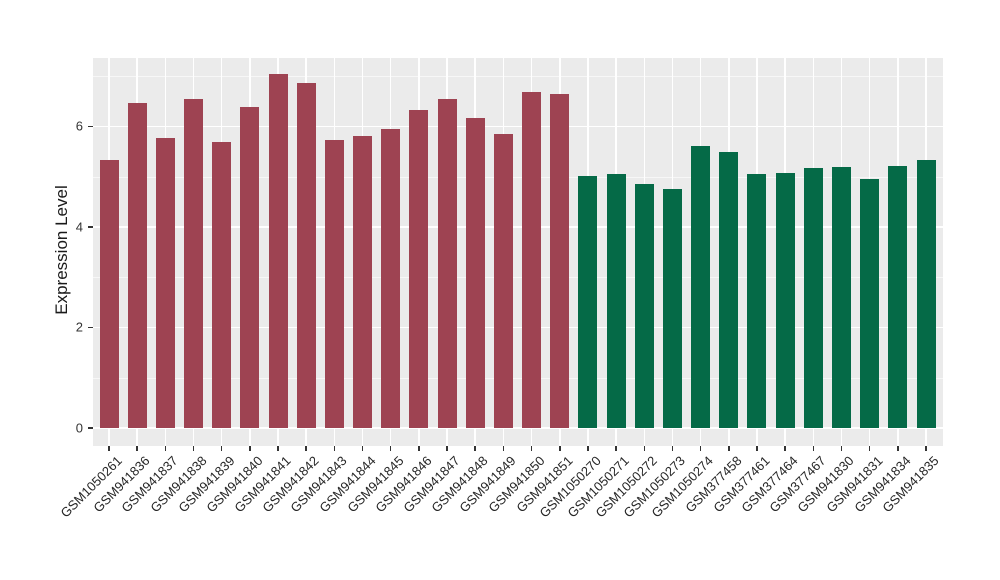  What do you see at coordinates (79, 327) in the screenshot?
I see `y-tick-label-2: 2` at bounding box center [79, 327].